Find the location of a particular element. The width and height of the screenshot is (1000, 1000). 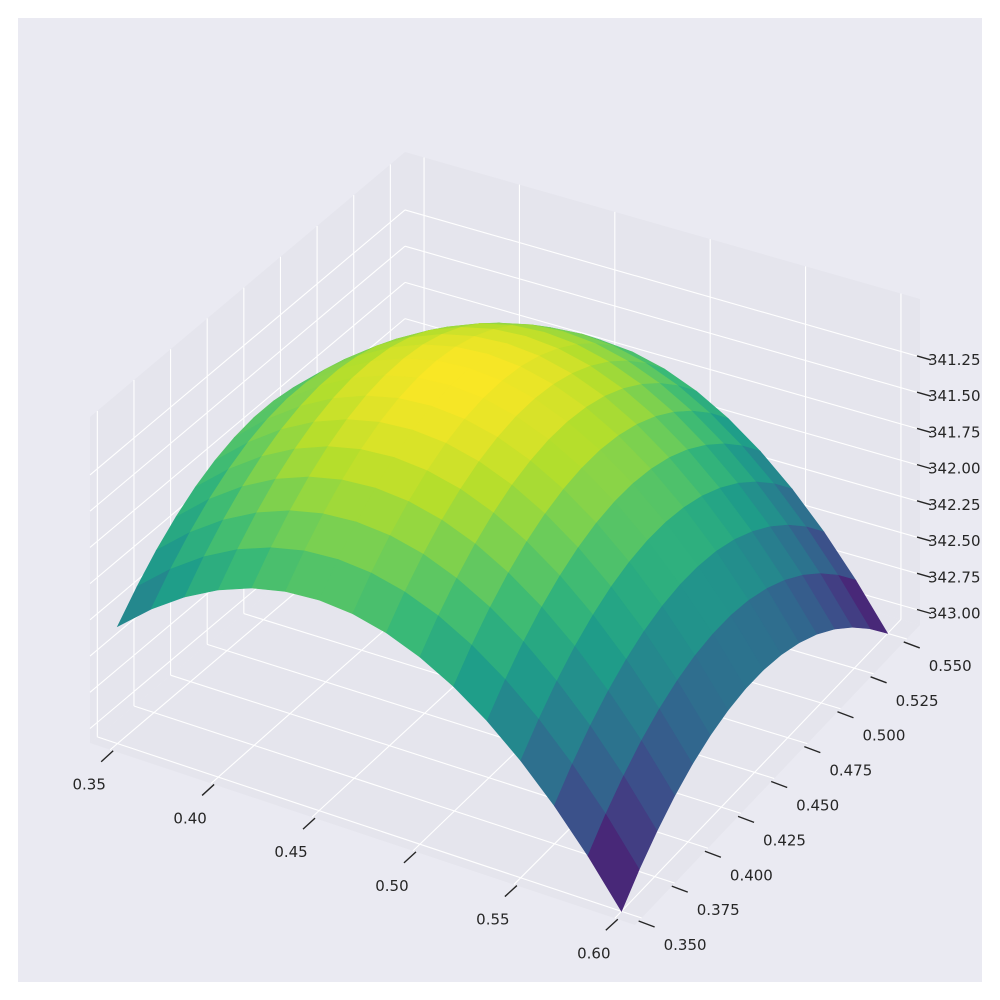

y-tick-label: 0.500 is located at coordinates (883, 736).